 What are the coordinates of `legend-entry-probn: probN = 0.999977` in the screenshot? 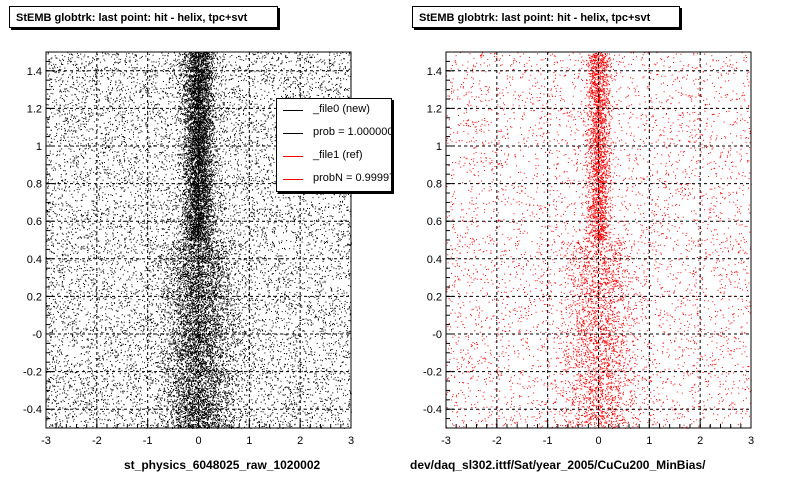 It's located at (334, 179).